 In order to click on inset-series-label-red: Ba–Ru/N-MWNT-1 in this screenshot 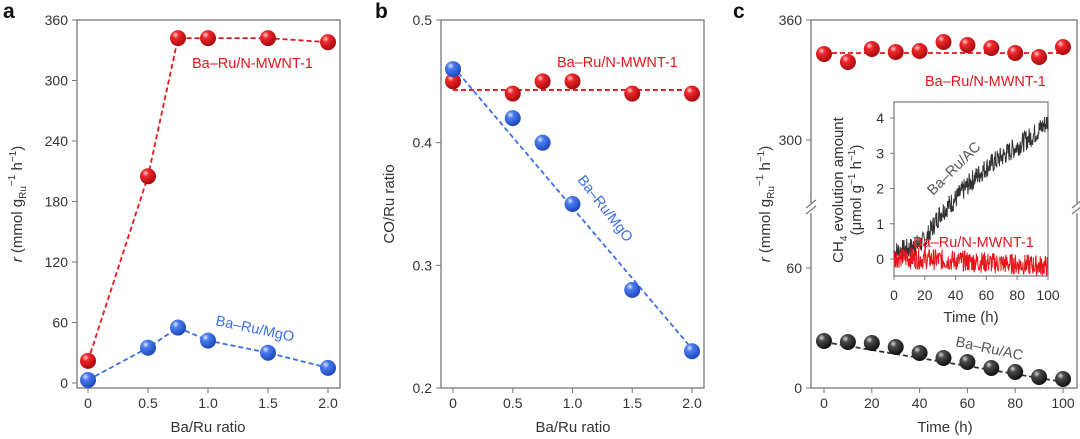, I will do `click(973, 243)`.